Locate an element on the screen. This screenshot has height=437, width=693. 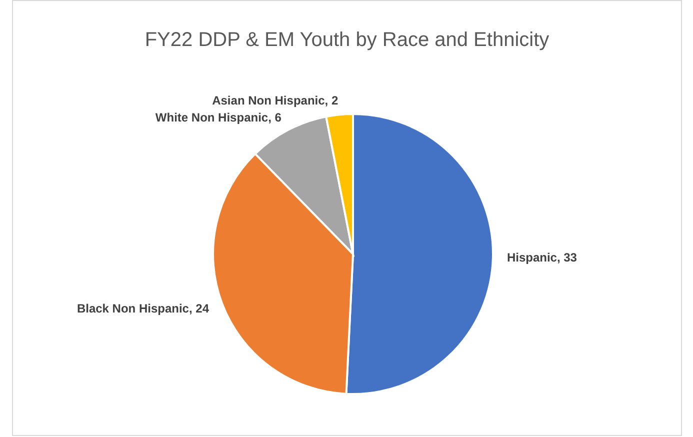
slice-label: Hispanic is located at coordinates (532, 257).